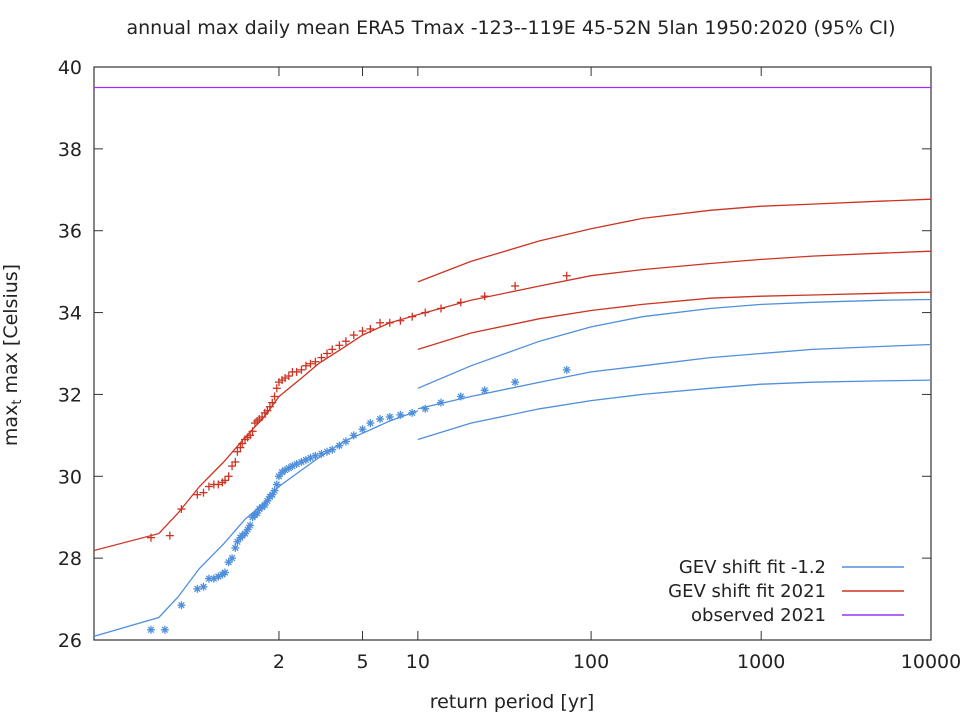  I want to click on y-axis-label: maxt max [Celsius], so click(12, 355).